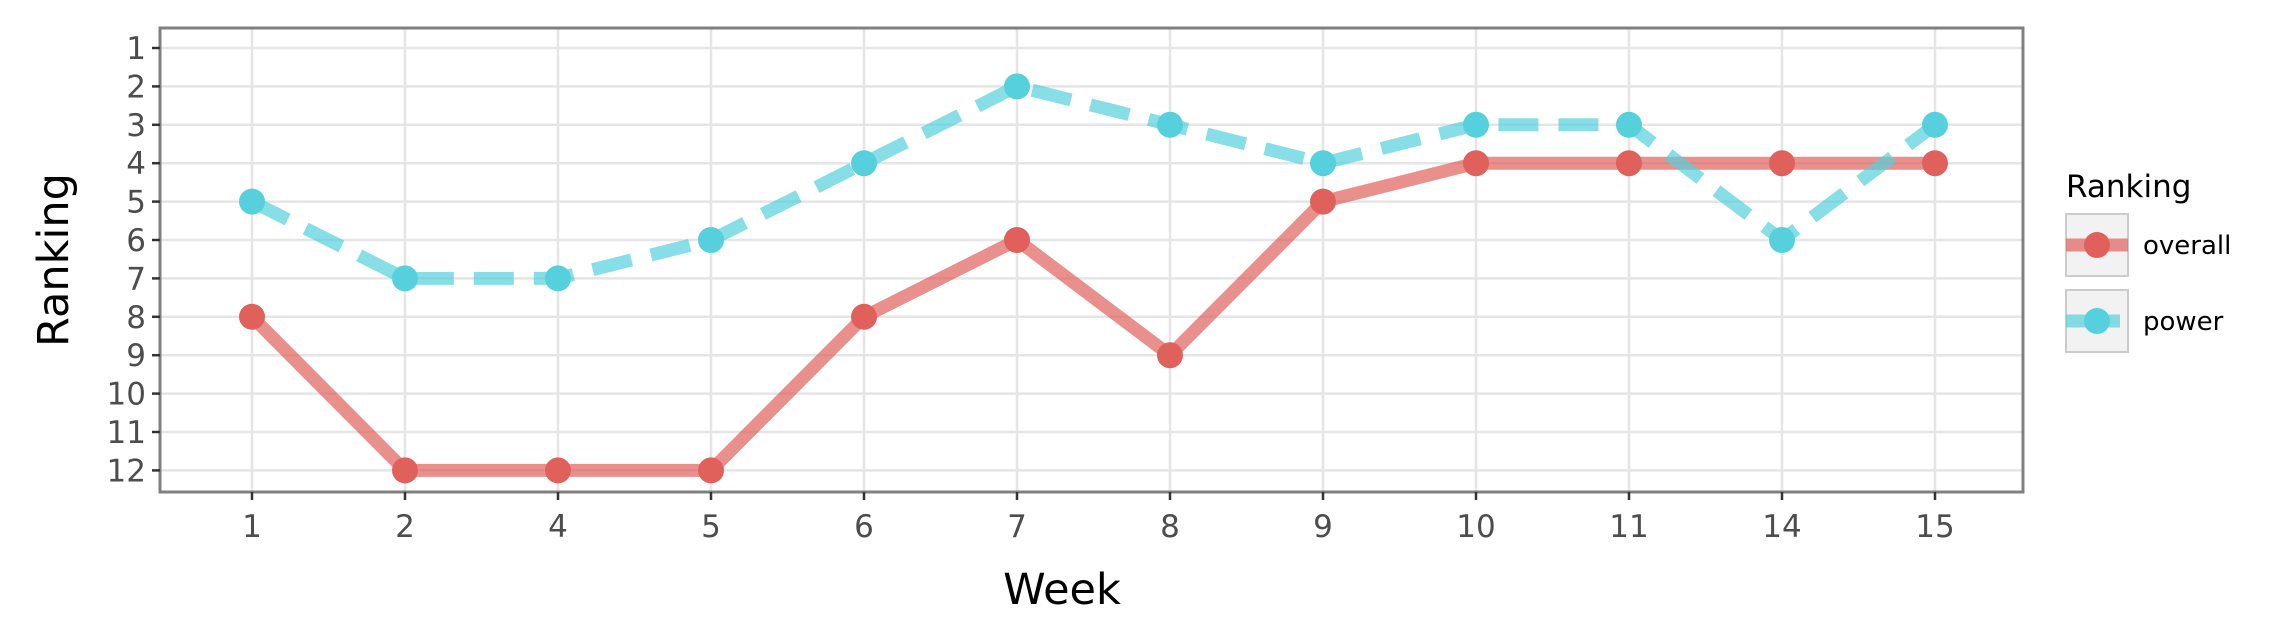 The width and height of the screenshot is (2276, 641). Describe the element at coordinates (2128, 187) in the screenshot. I see `legend-title: Ranking` at that location.